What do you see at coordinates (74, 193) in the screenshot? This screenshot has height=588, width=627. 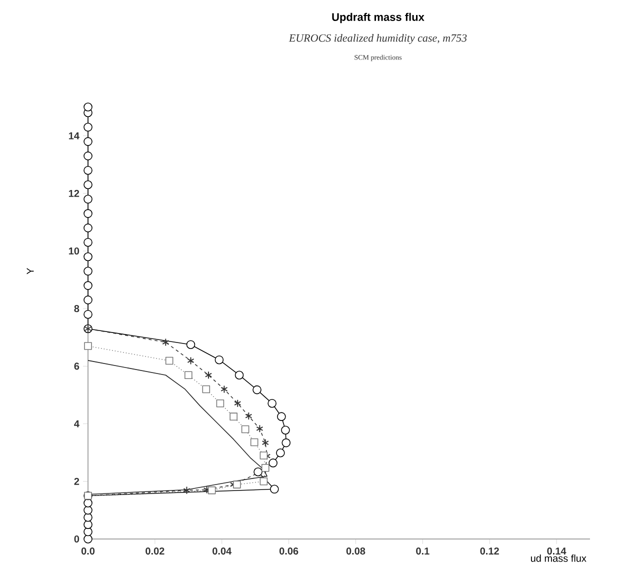 I see `y-tick-label: 12` at bounding box center [74, 193].